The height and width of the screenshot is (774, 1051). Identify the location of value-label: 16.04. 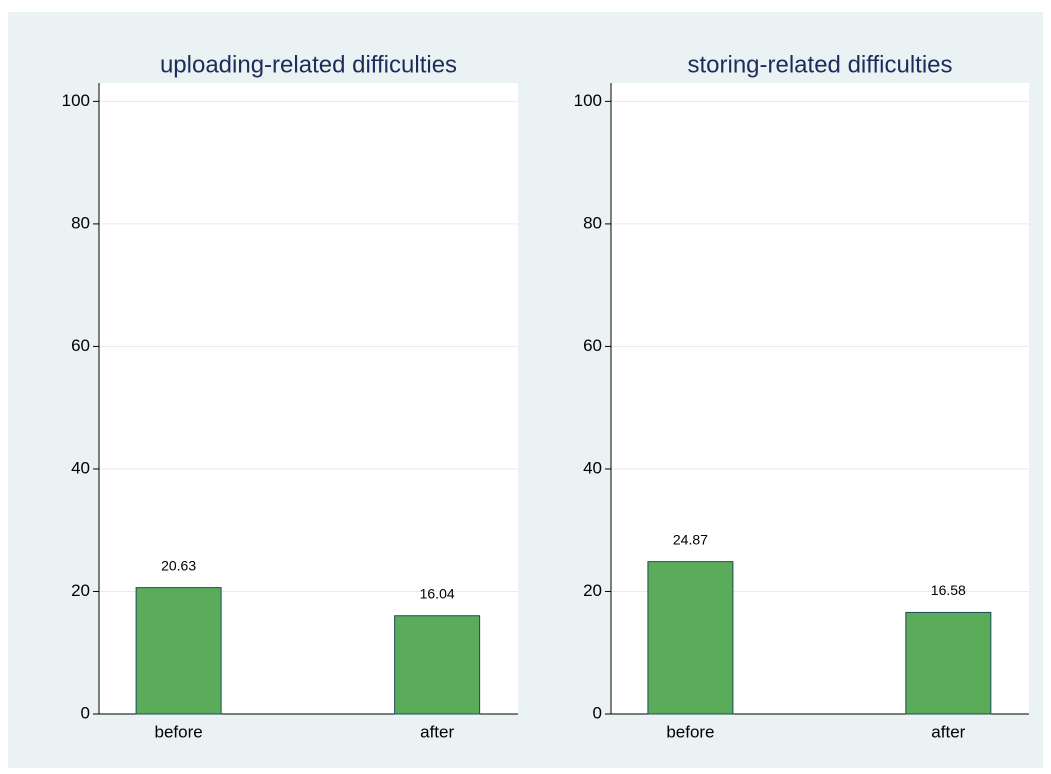
(437, 593).